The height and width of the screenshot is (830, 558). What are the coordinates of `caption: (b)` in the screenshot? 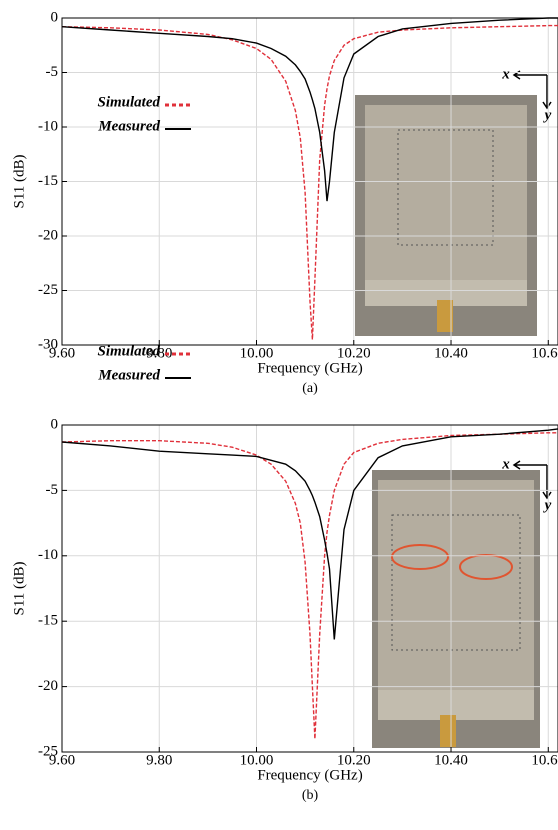 It's located at (310, 795).